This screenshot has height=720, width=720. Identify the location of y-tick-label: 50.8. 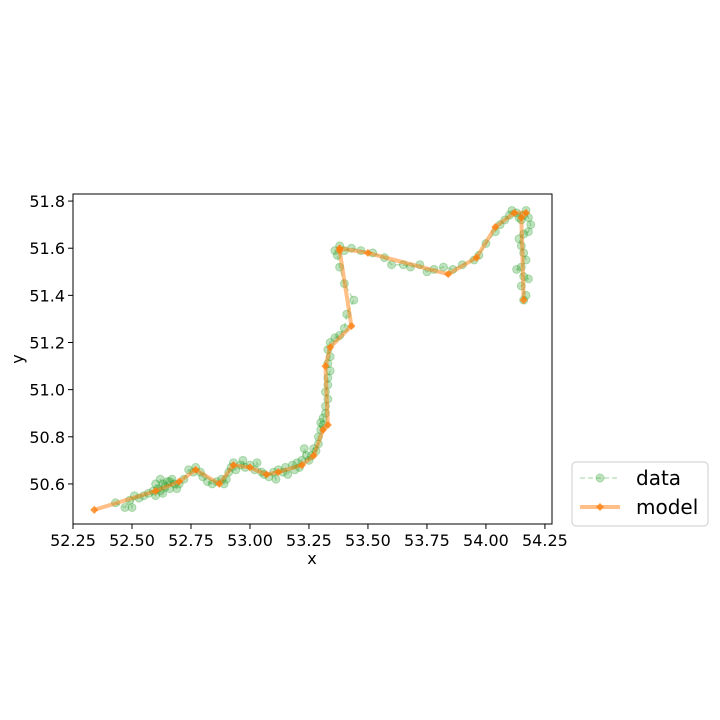
(47, 437).